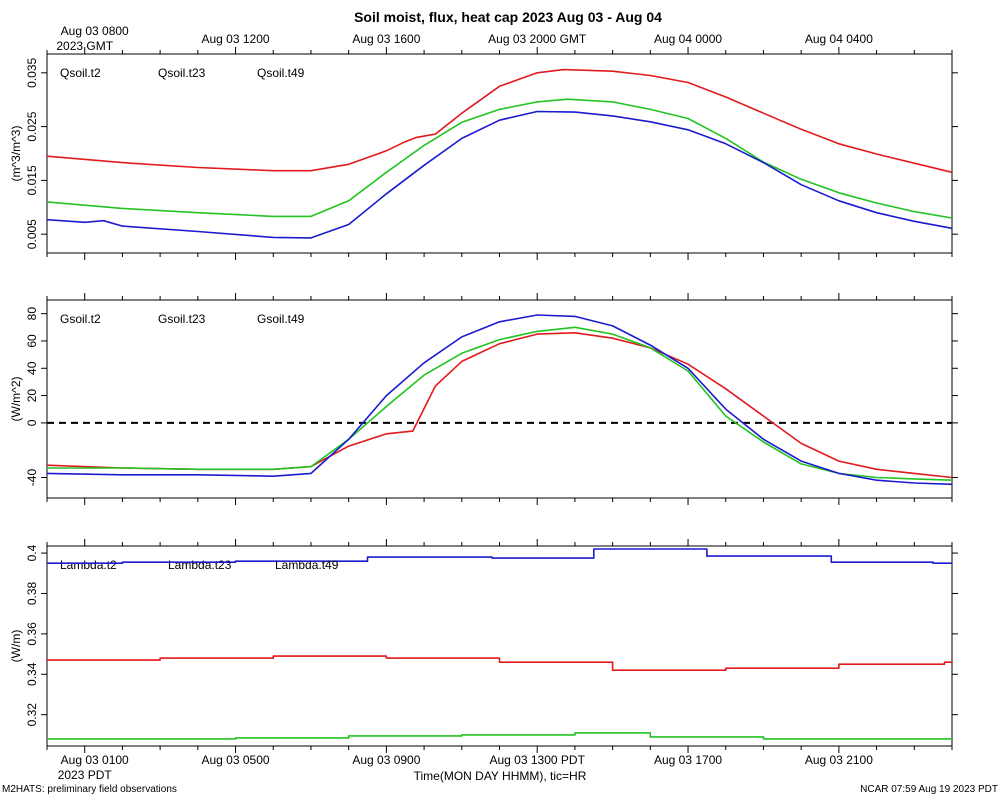  I want to click on y-tick-label: 0.32, so click(32, 715).